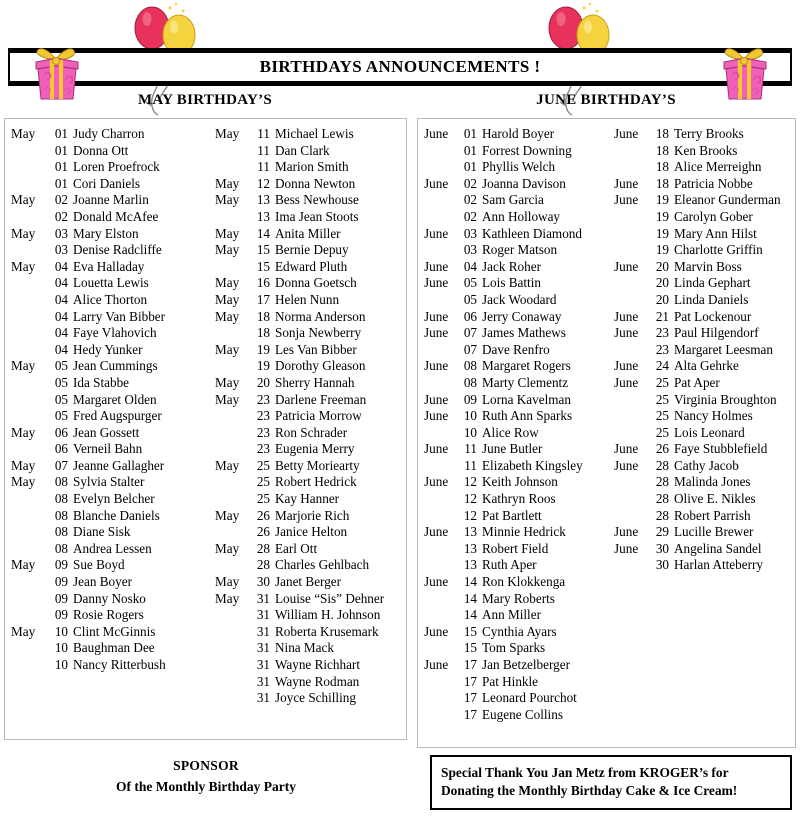  I want to click on birthday-entry: 25 Virginia Broughton, so click(702, 400).